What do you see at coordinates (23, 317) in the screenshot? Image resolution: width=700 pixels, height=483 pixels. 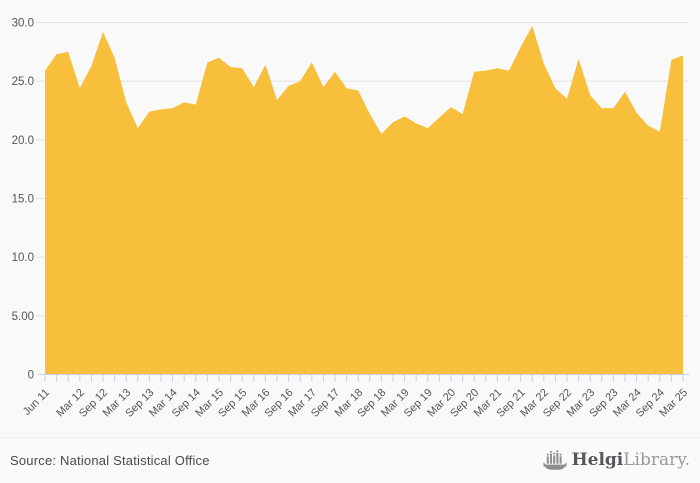 I see `y-axis-label: 5.00` at bounding box center [23, 317].